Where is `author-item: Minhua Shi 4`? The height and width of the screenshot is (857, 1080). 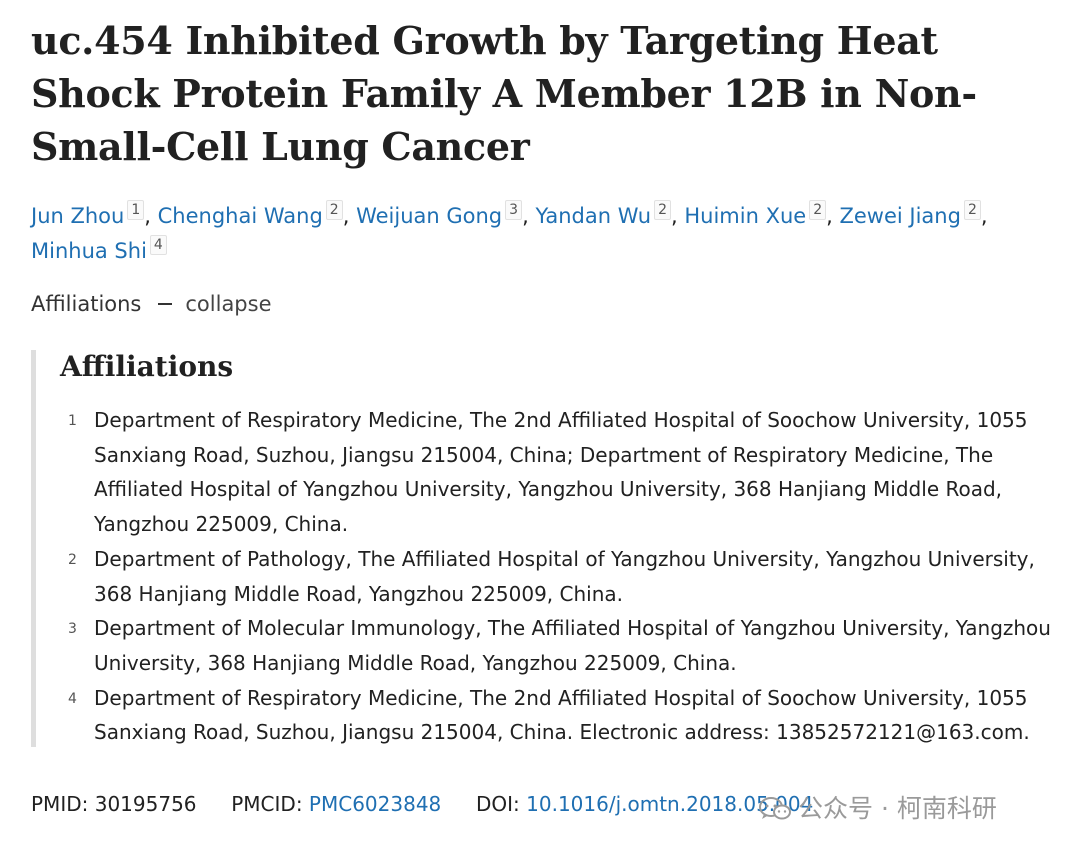 author-item: Minhua Shi 4 is located at coordinates (99, 249).